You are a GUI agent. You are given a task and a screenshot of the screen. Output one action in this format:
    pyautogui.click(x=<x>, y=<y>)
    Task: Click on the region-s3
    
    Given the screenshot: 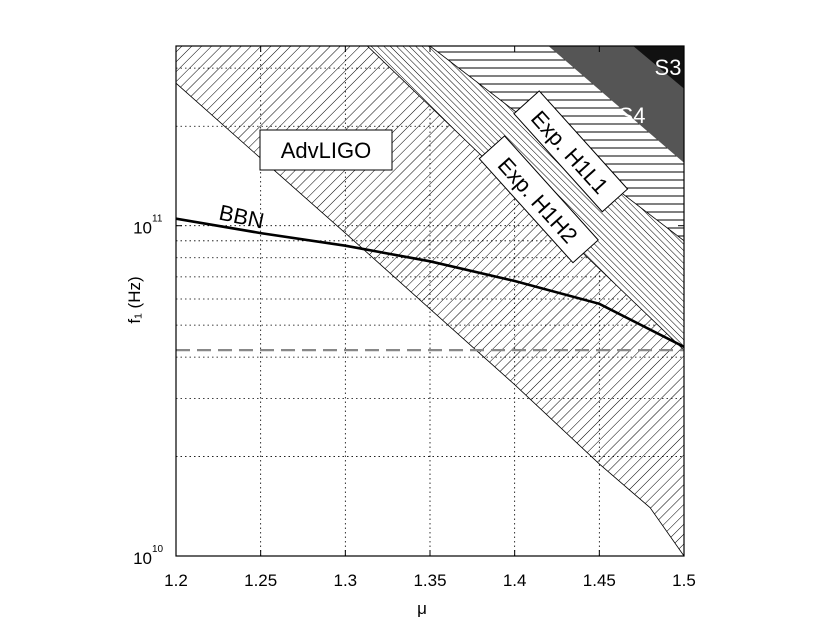 What is the action you would take?
    pyautogui.click(x=658, y=67)
    